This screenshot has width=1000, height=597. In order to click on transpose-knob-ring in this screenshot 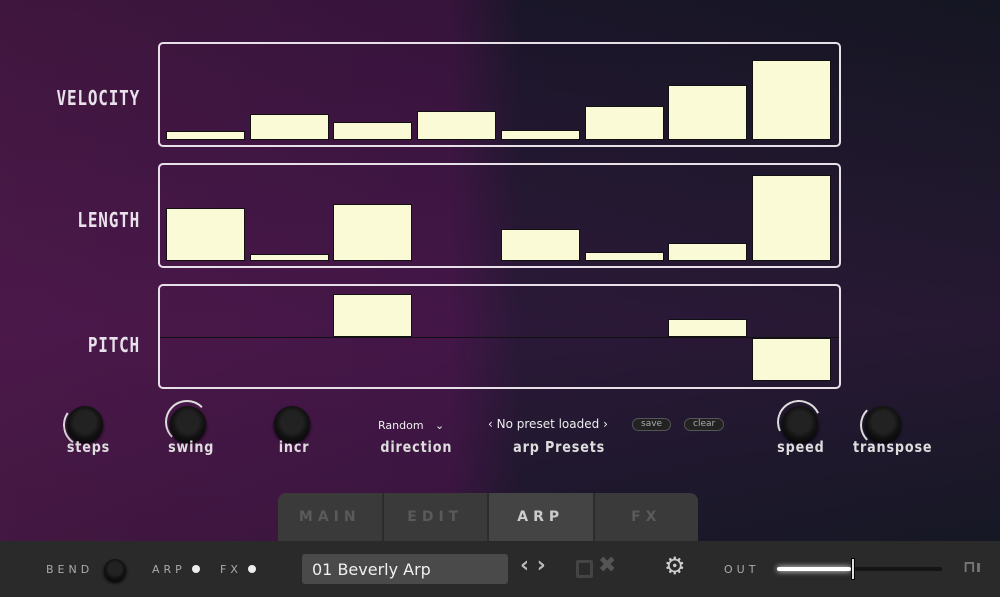, I will do `click(882, 425)`.